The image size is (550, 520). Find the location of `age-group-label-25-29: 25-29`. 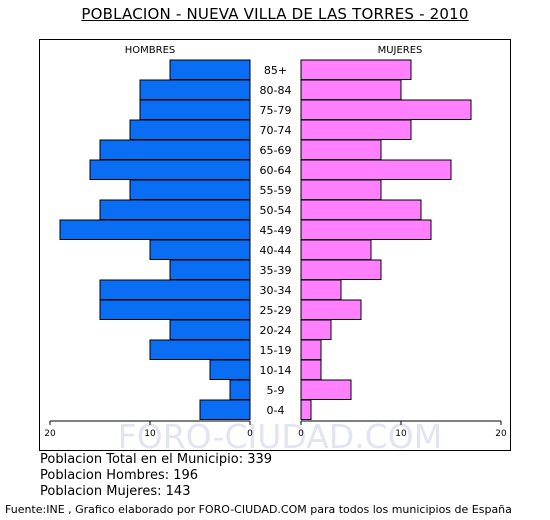

age-group-label-25-29: 25-29 is located at coordinates (276, 310).